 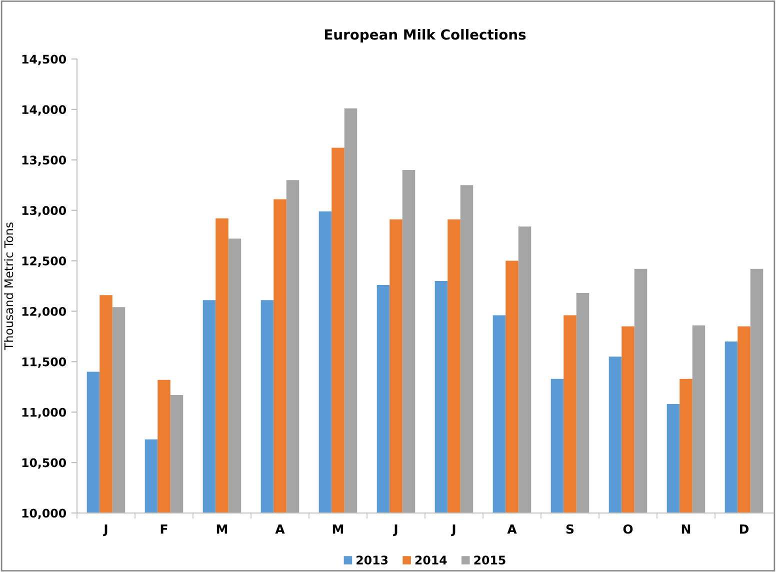 I want to click on x-tick-label: F, so click(x=164, y=529).